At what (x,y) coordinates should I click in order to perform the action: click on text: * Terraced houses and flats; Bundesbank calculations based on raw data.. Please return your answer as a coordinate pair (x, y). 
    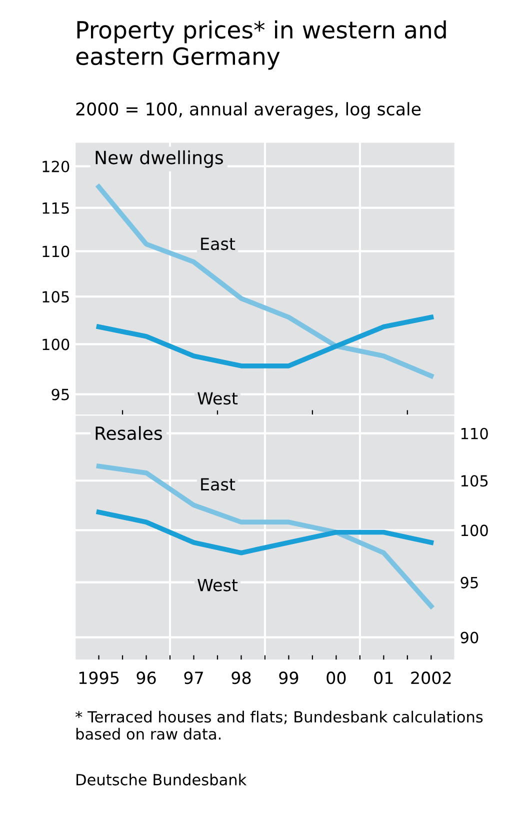
    Looking at the image, I should click on (279, 725).